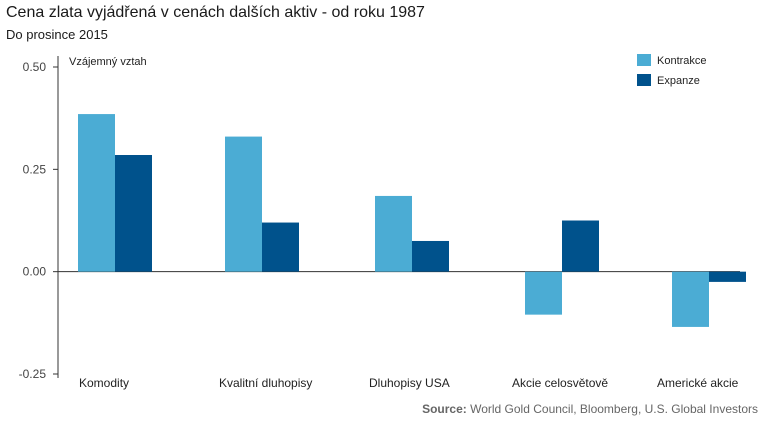 The image size is (768, 433). What do you see at coordinates (560, 383) in the screenshot?
I see `x-category-label: Akcie celosvětově` at bounding box center [560, 383].